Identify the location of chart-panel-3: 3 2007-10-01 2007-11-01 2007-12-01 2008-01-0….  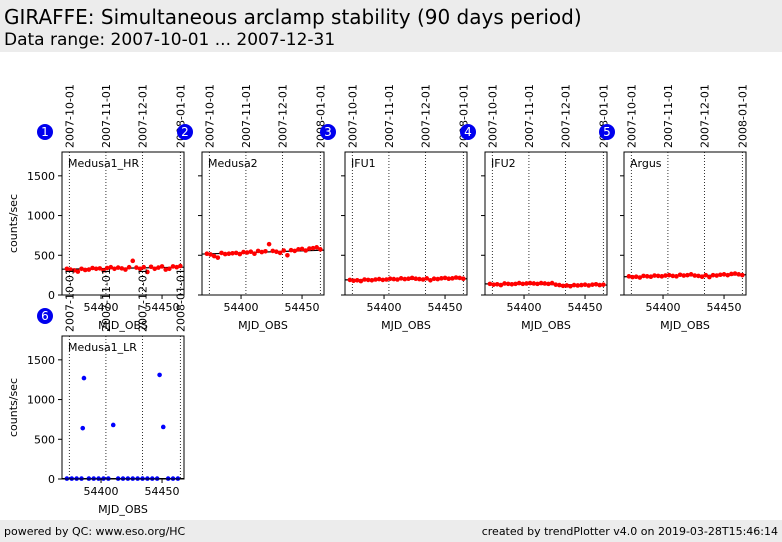
(395, 208).